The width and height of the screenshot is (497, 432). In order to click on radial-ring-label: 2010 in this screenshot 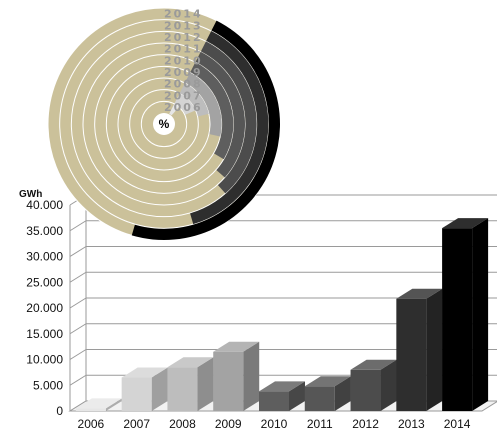, I will do `click(183, 60)`.